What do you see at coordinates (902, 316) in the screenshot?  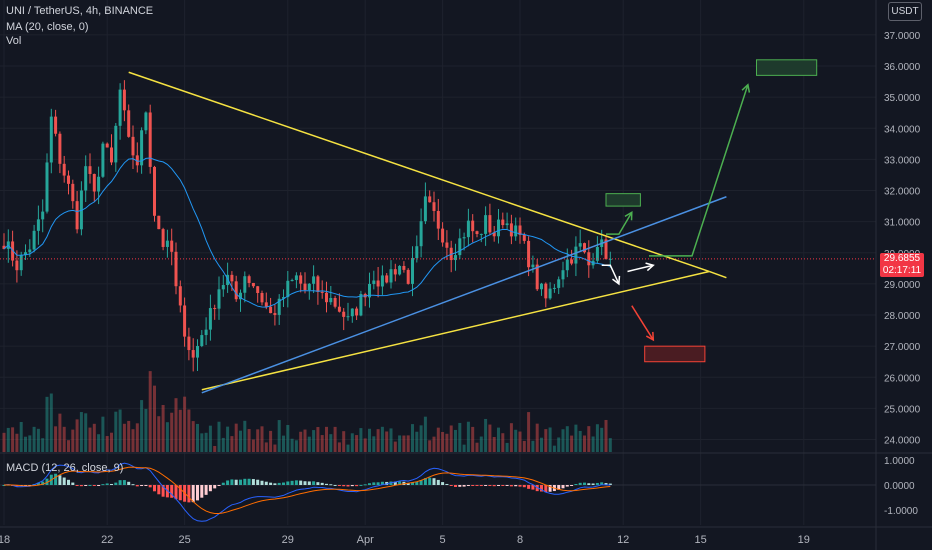 I see `price-axis-label: 28.0000` at bounding box center [902, 316].